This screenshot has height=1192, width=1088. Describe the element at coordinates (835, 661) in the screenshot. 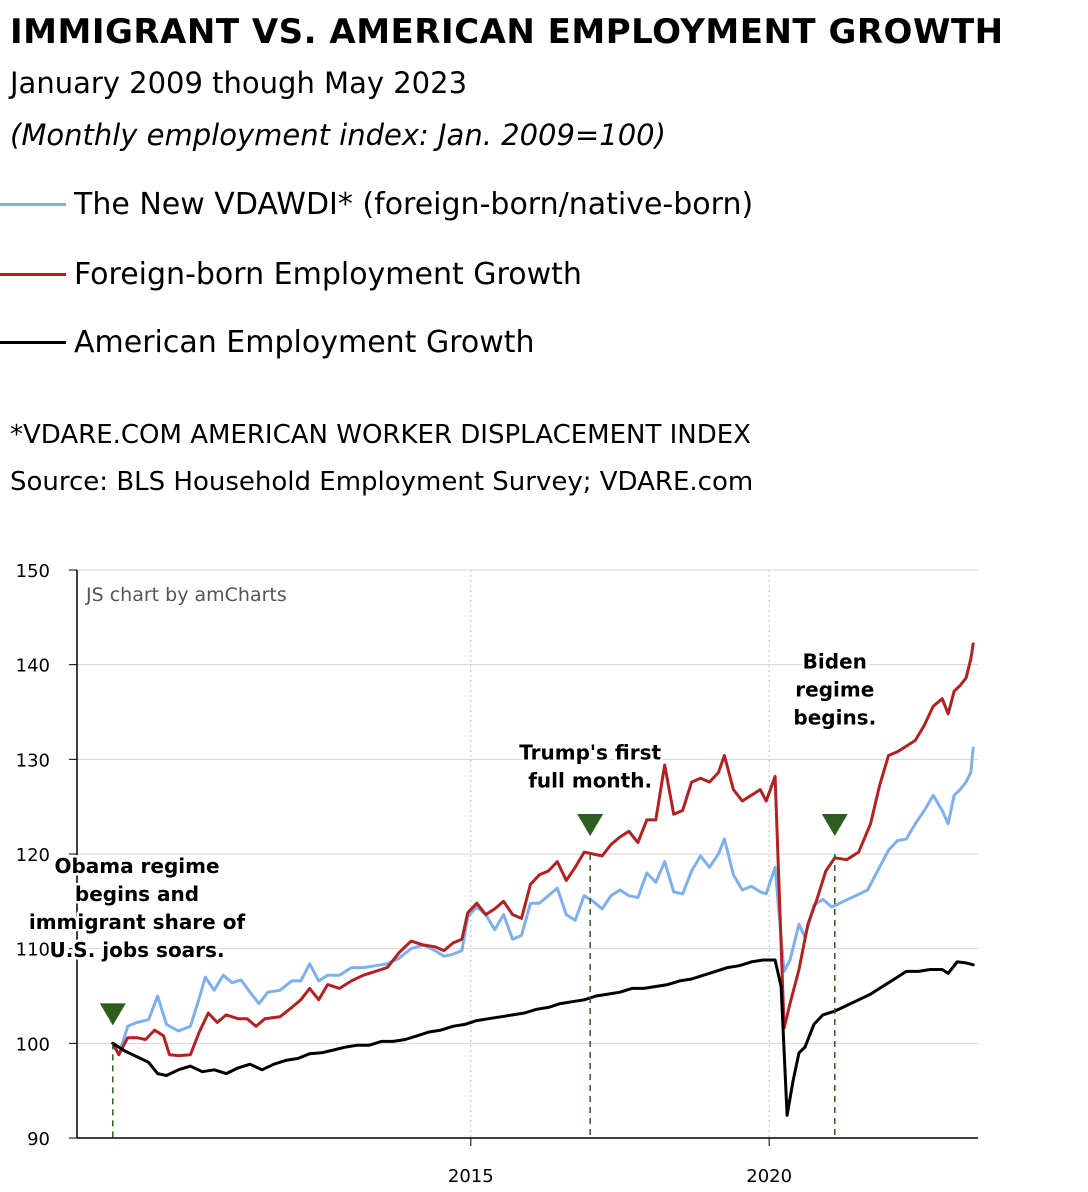

I see `annotation-label-line: Biden` at that location.